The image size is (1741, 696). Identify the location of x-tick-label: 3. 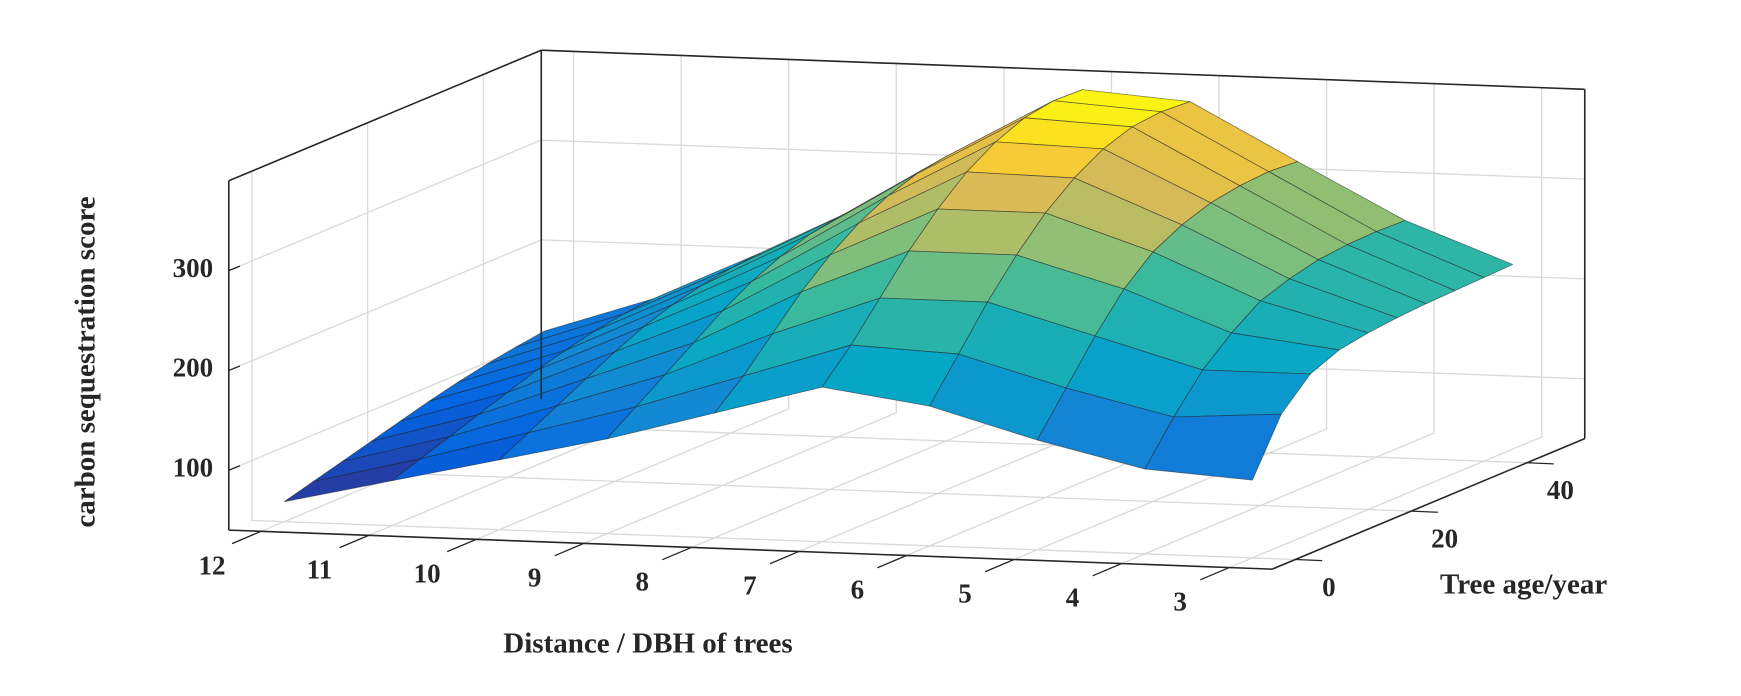
(1180, 602).